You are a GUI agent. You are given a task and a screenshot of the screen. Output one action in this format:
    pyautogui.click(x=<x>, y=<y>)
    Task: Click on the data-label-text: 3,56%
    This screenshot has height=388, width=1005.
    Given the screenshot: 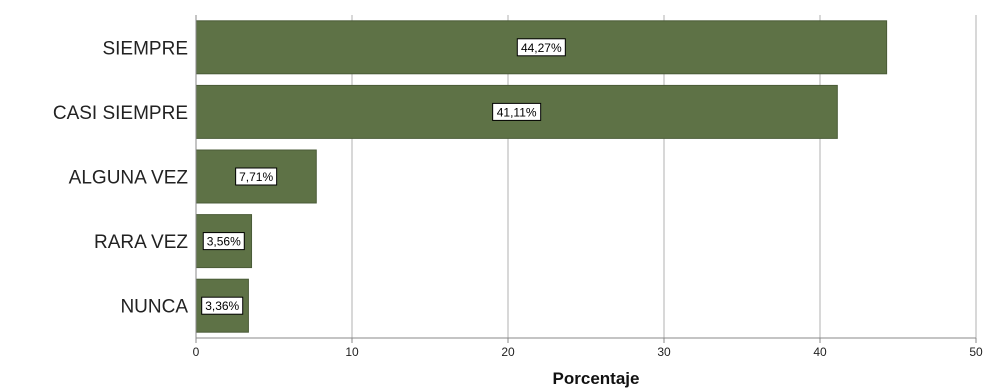 What is the action you would take?
    pyautogui.click(x=224, y=242)
    